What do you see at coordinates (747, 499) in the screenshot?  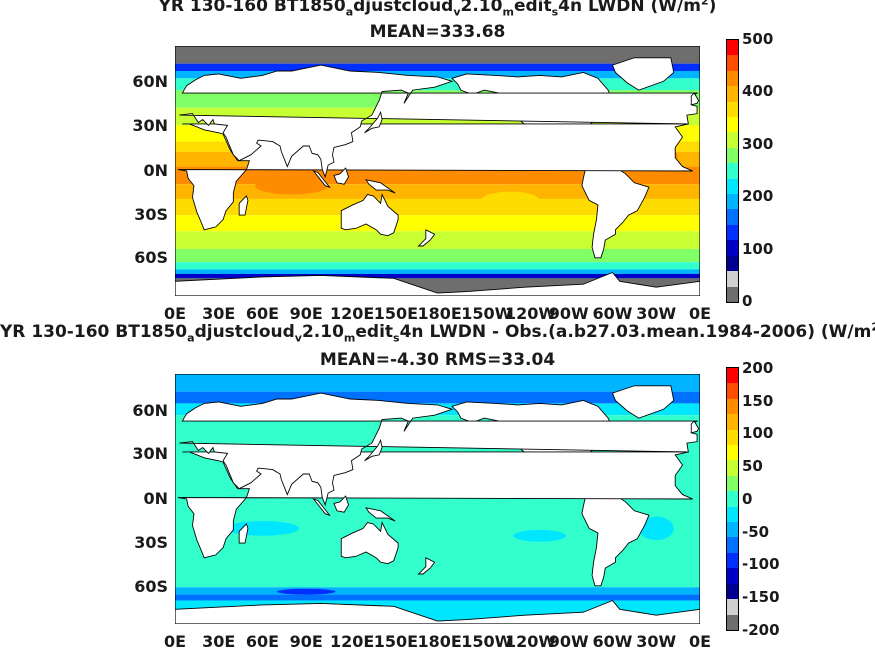 I see `cb2-label-0: 0` at bounding box center [747, 499].